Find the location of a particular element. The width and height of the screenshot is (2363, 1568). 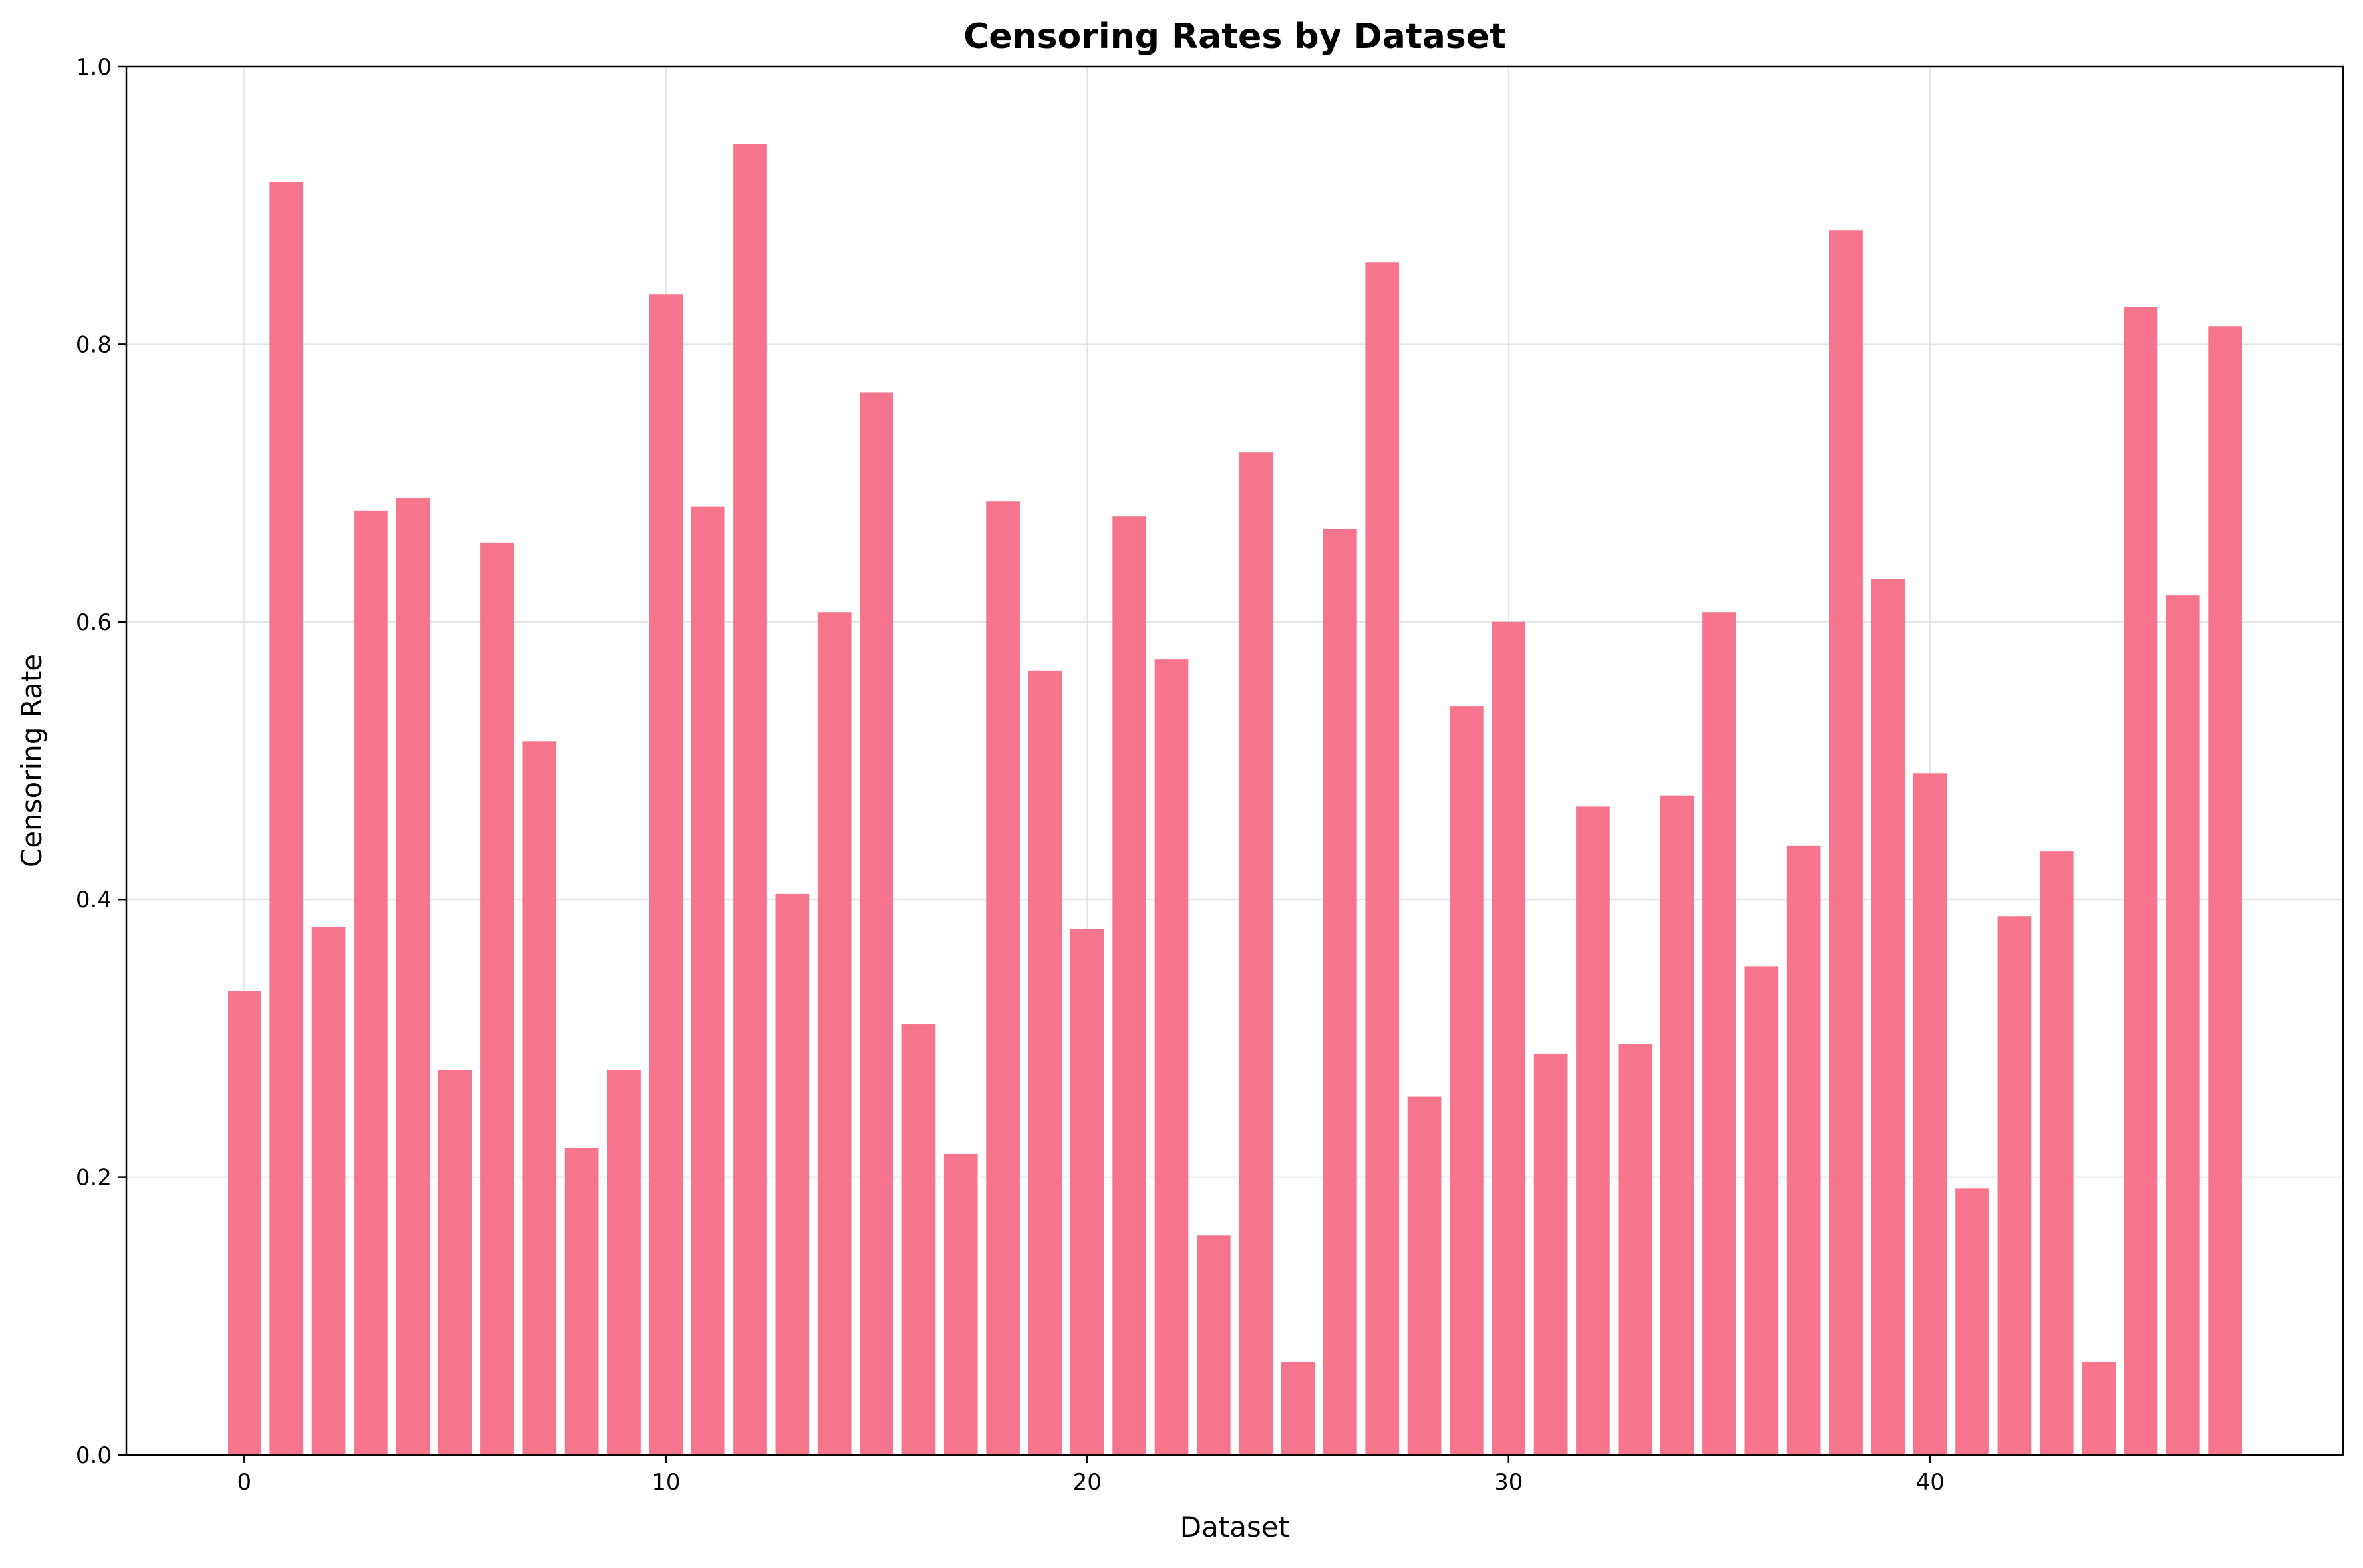

y-tick-label: 0.6 is located at coordinates (94, 622).